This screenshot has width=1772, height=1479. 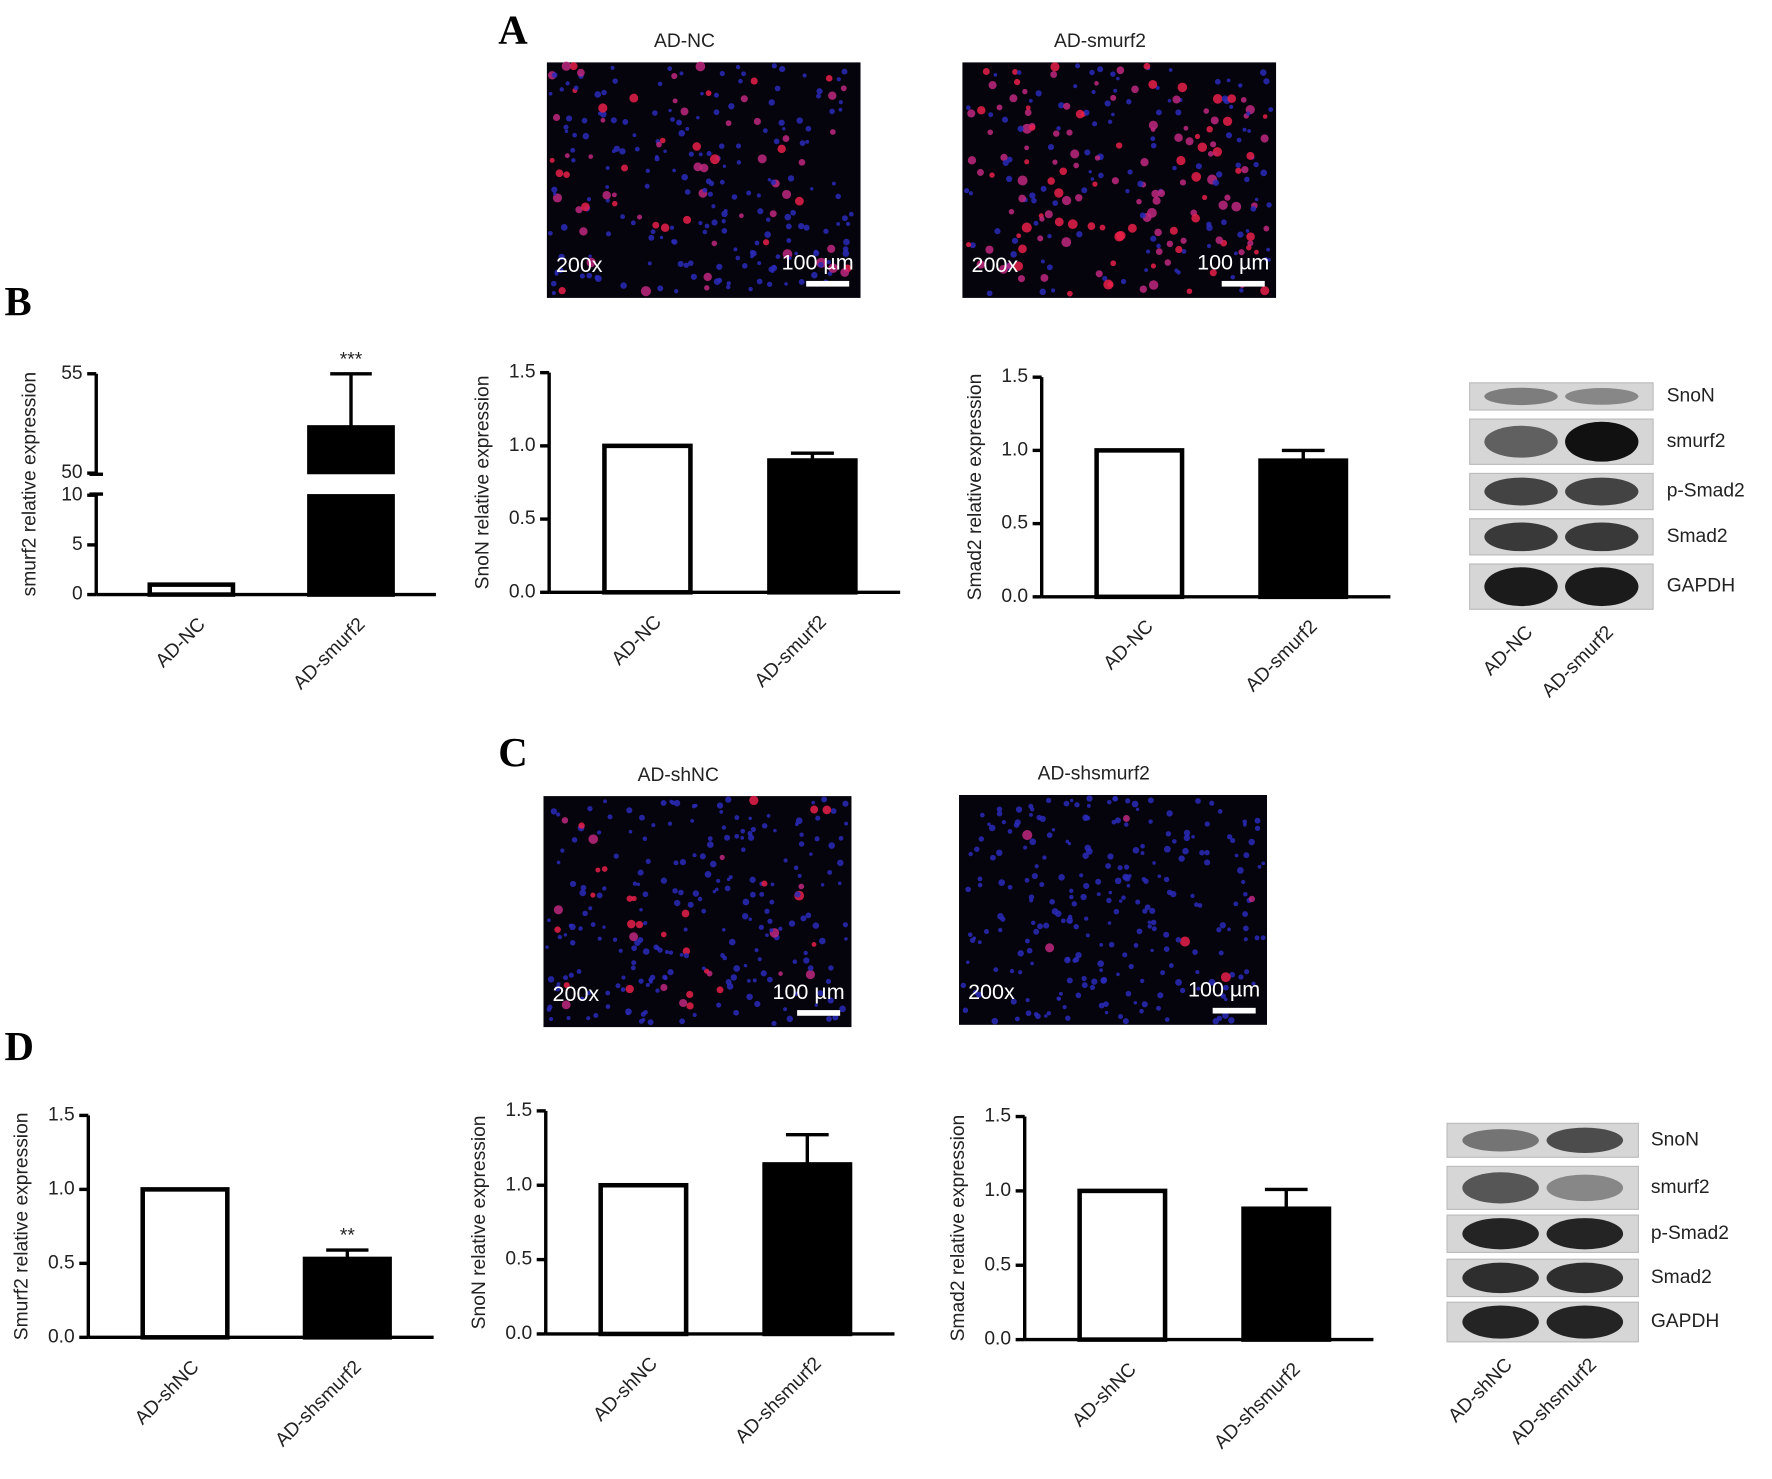 What do you see at coordinates (1243, 283) in the screenshot?
I see `scale-bar` at bounding box center [1243, 283].